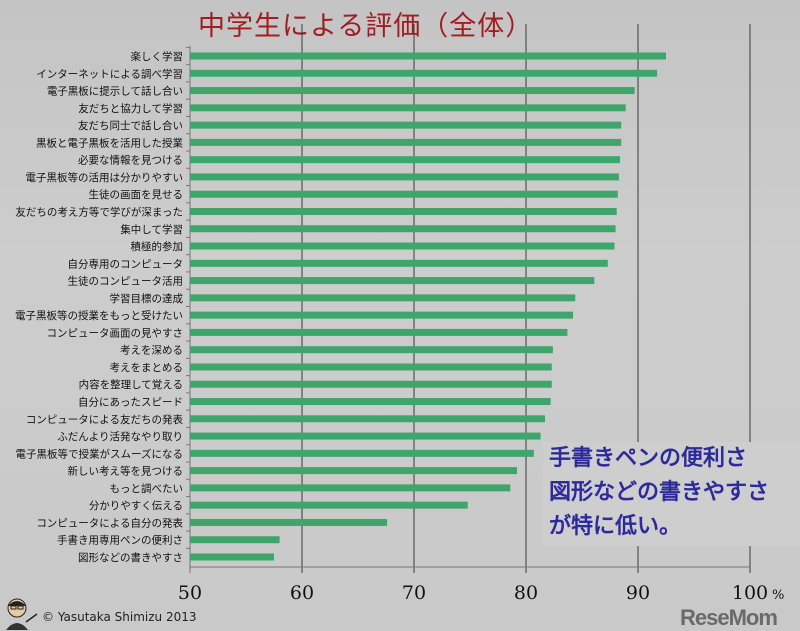 The image size is (800, 631). Describe the element at coordinates (115, 333) in the screenshot. I see `category-label: コンピュータ画面の見やすさ` at that location.